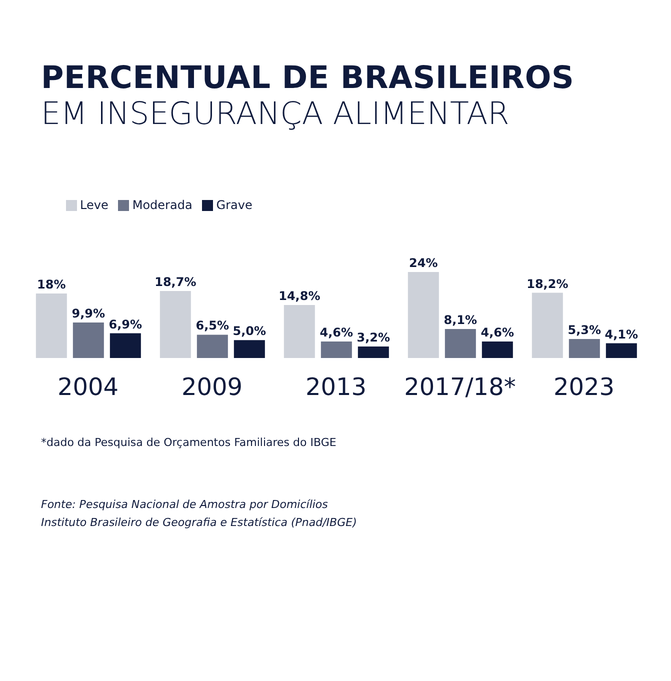 The height and width of the screenshot is (681, 671). Describe the element at coordinates (460, 387) in the screenshot. I see `x-tick-label: 2017/18*` at that location.